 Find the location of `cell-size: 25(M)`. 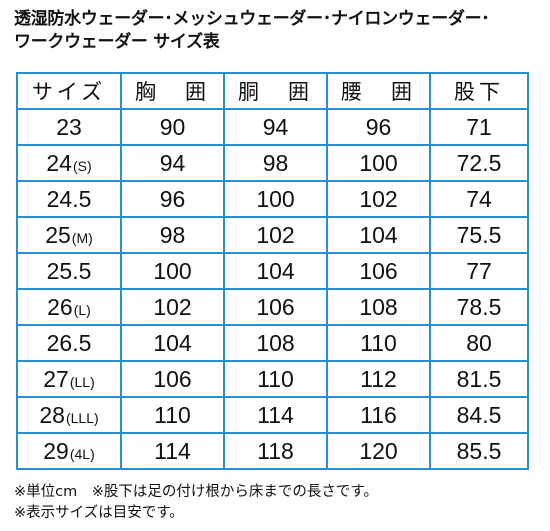

cell-size: 25(M) is located at coordinates (69, 235).